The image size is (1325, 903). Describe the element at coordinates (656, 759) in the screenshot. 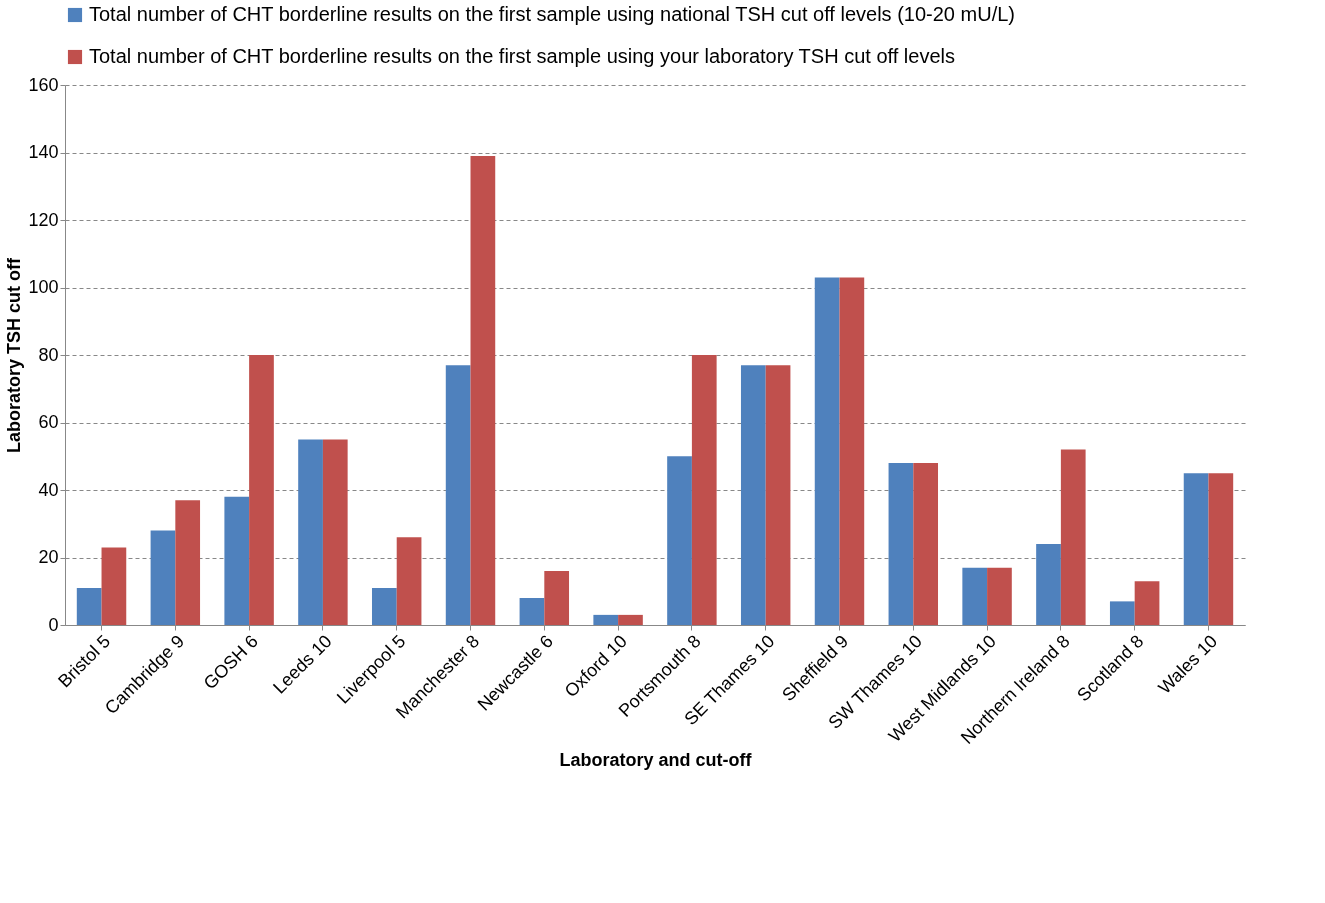

I see `x-axis-title: Laboratory and cut-off` at that location.